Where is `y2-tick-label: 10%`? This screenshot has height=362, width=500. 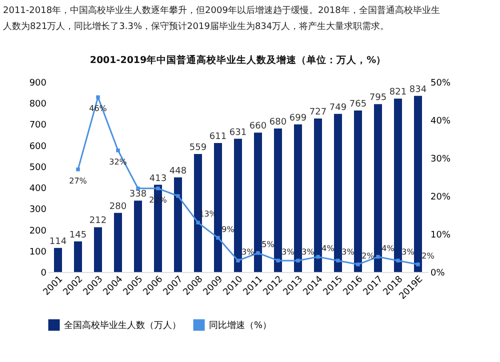 y2-tick-label: 10% is located at coordinates (440, 235).